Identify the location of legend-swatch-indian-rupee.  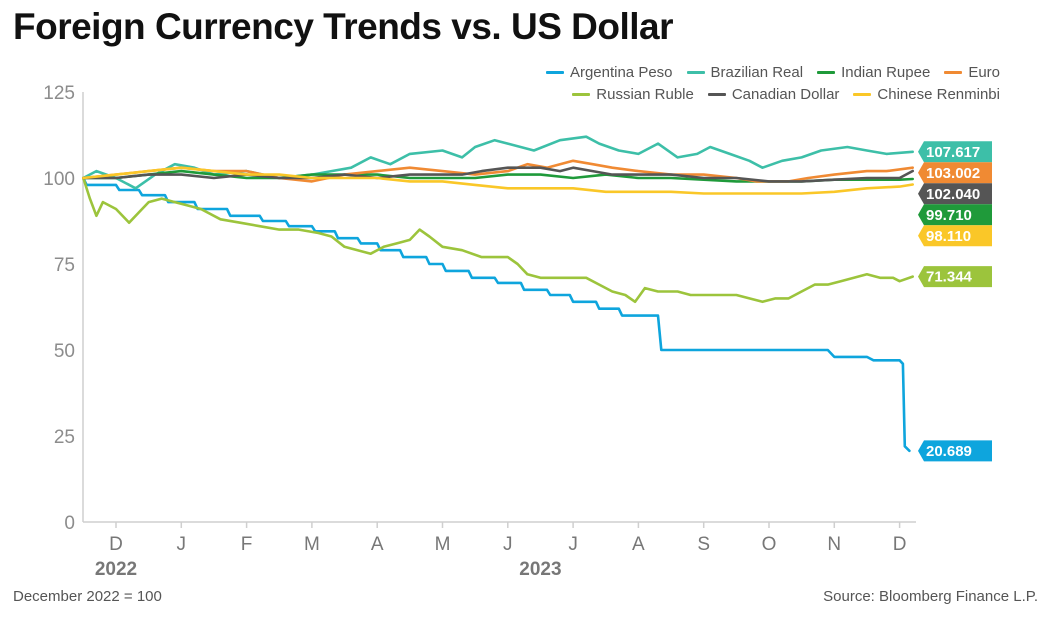
(826, 72).